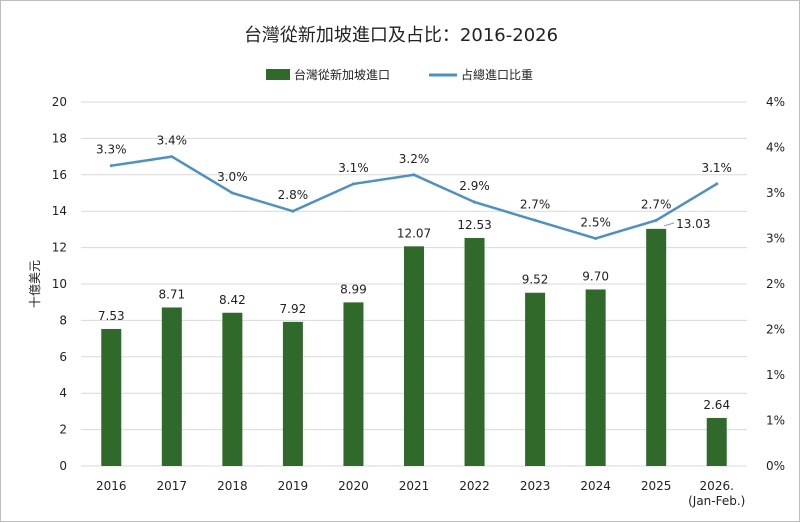 This screenshot has height=523, width=800. I want to click on y-tick-label: 12, so click(59, 248).